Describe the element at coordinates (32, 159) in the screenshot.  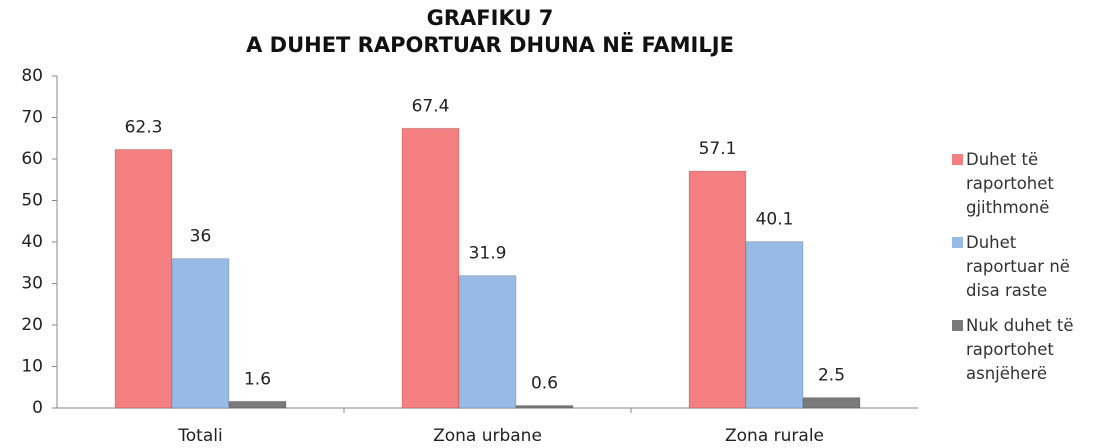
I see `y-tick-label: 60` at that location.